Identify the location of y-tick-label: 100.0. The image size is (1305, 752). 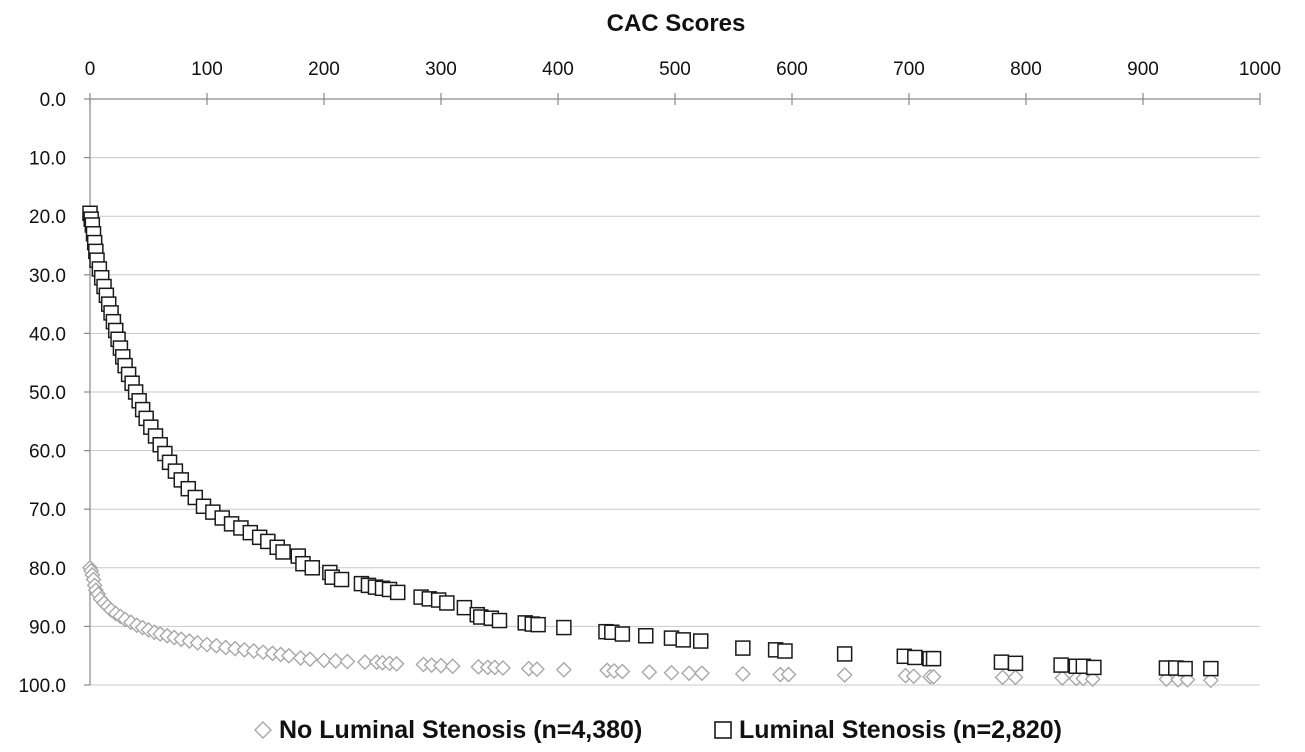
(42, 686).